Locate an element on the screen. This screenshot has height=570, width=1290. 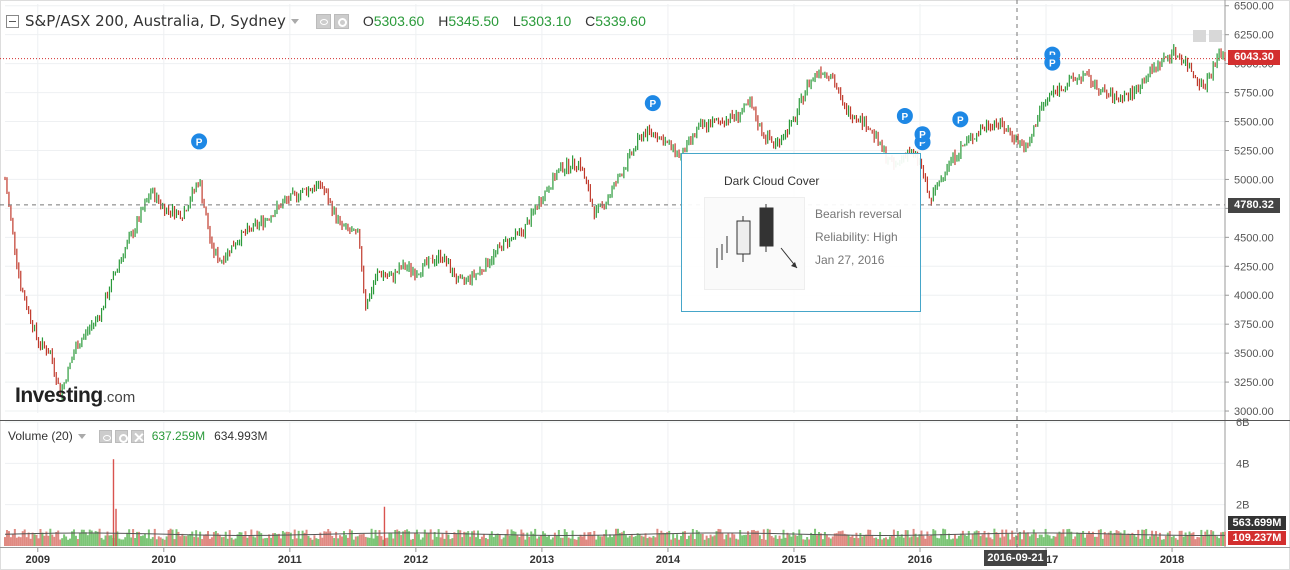
x-tick-label: 2011 is located at coordinates (290, 560).